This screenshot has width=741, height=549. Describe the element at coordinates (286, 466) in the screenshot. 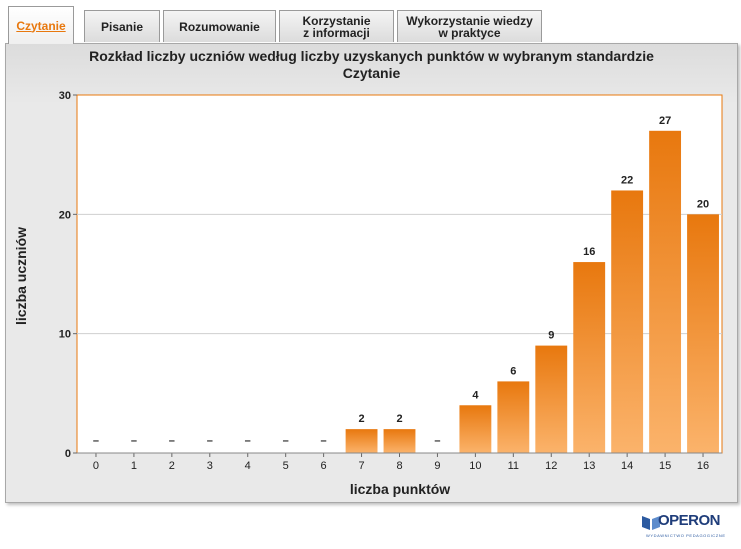

I see `x-tick-label: 5` at that location.